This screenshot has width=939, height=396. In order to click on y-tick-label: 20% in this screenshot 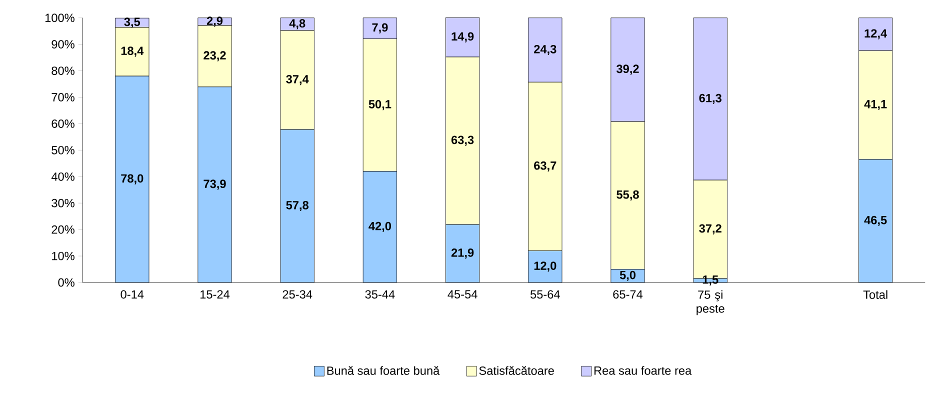, I will do `click(63, 229)`.